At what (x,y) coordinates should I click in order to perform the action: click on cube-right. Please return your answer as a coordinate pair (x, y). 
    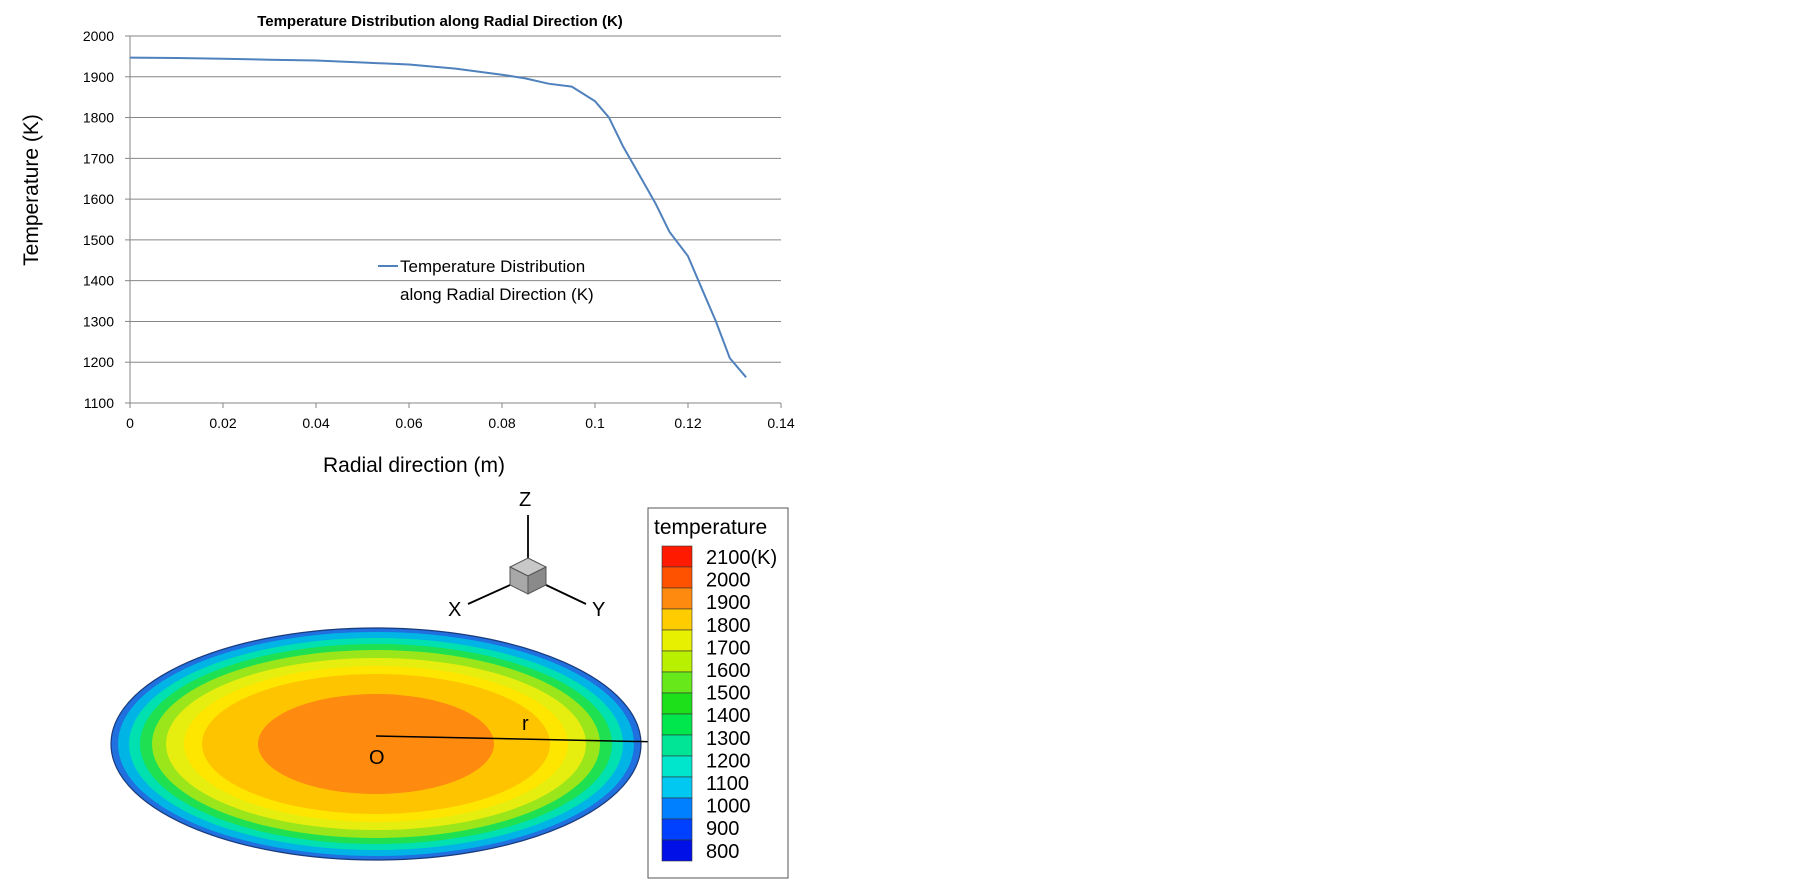
    Looking at the image, I should click on (537, 580).